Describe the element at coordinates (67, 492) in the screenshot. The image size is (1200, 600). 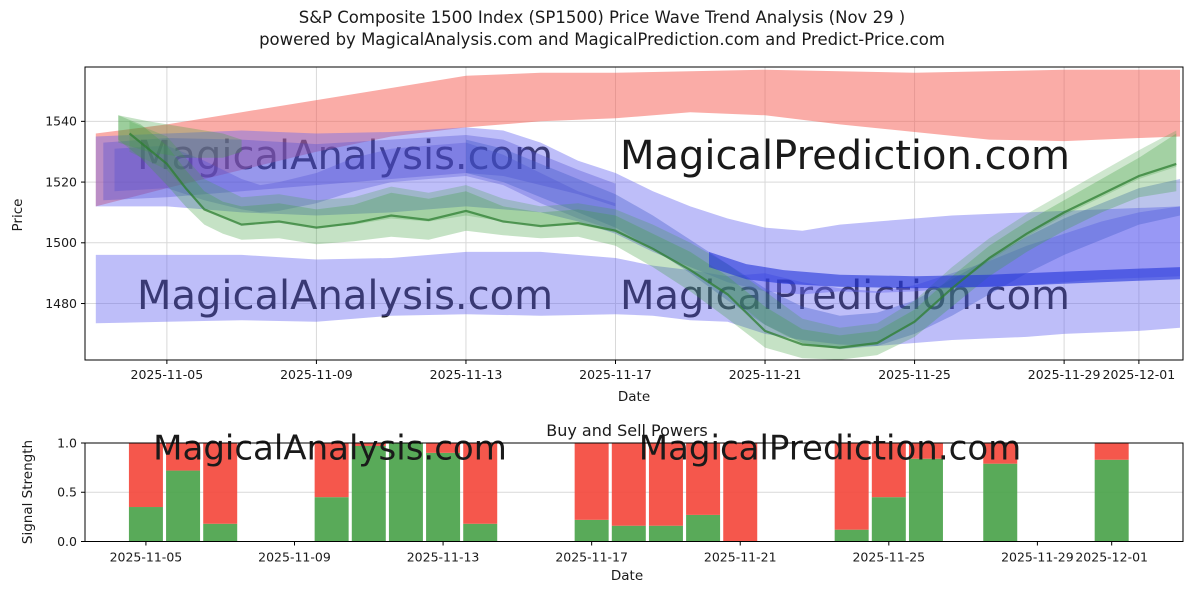
I see `y-tick-label: 0.5` at that location.